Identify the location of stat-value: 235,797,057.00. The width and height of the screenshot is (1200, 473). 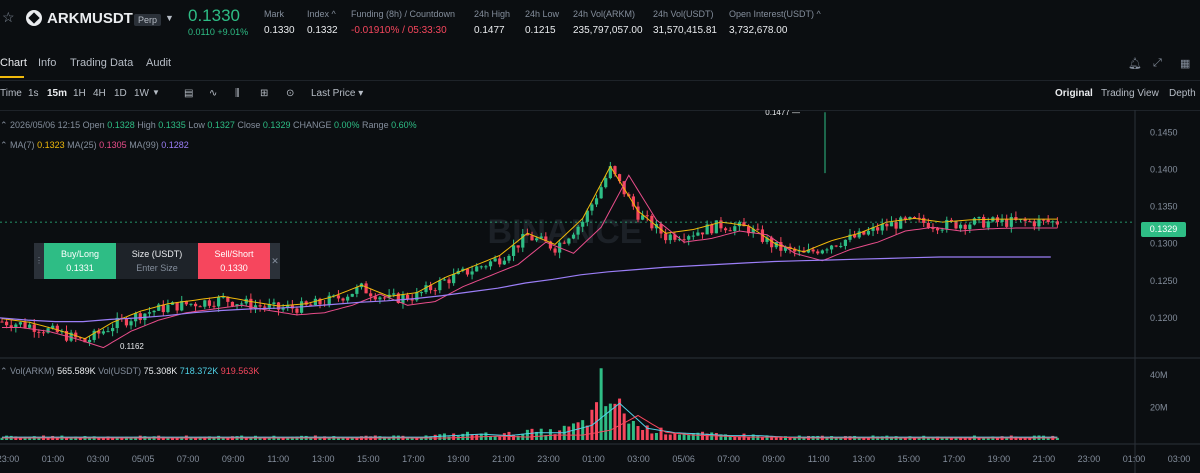
(608, 30).